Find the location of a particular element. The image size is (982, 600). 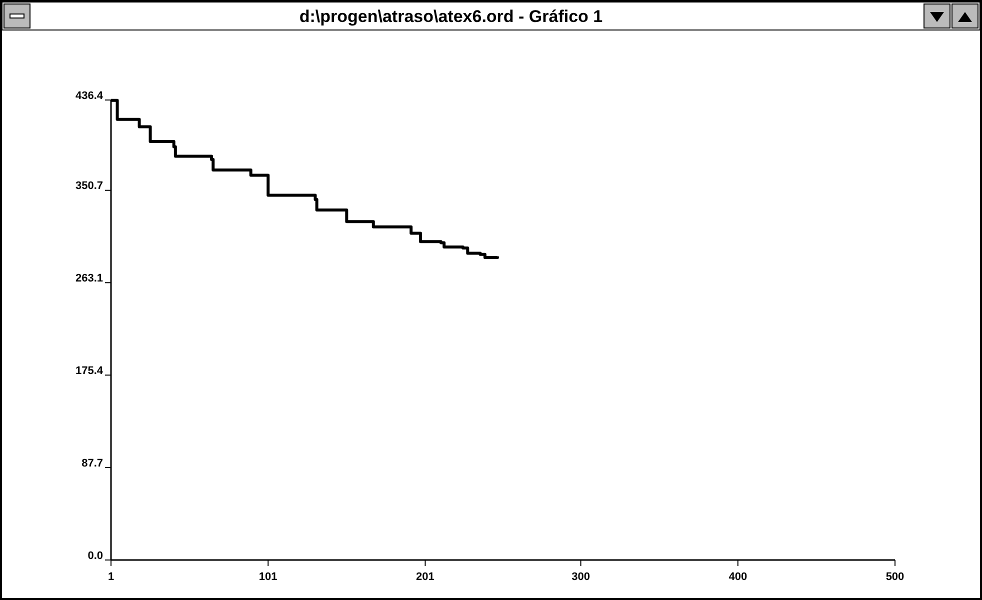

y-tick-label: 436.4 is located at coordinates (89, 96).